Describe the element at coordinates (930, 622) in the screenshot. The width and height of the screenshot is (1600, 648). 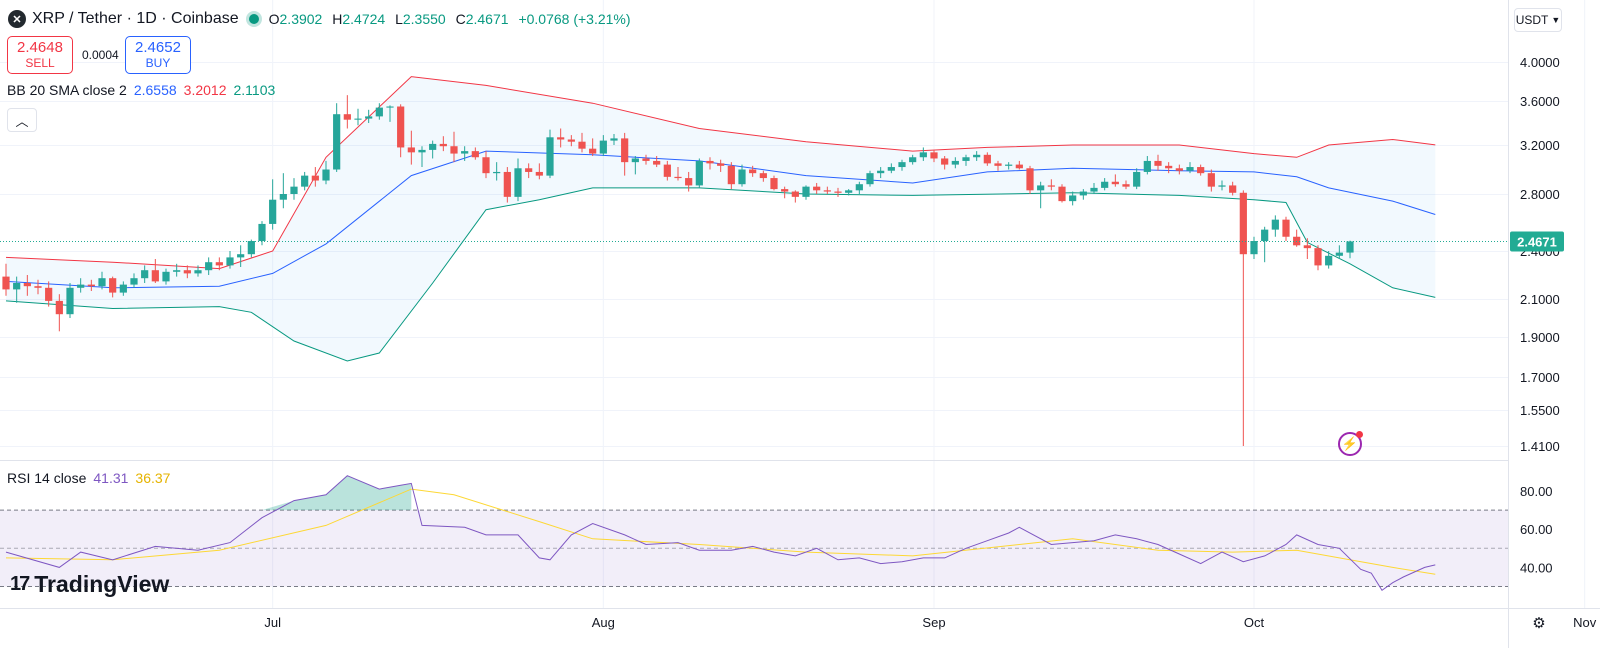
I see `time-axis: Jul Aug Sep Oct Nov` at that location.